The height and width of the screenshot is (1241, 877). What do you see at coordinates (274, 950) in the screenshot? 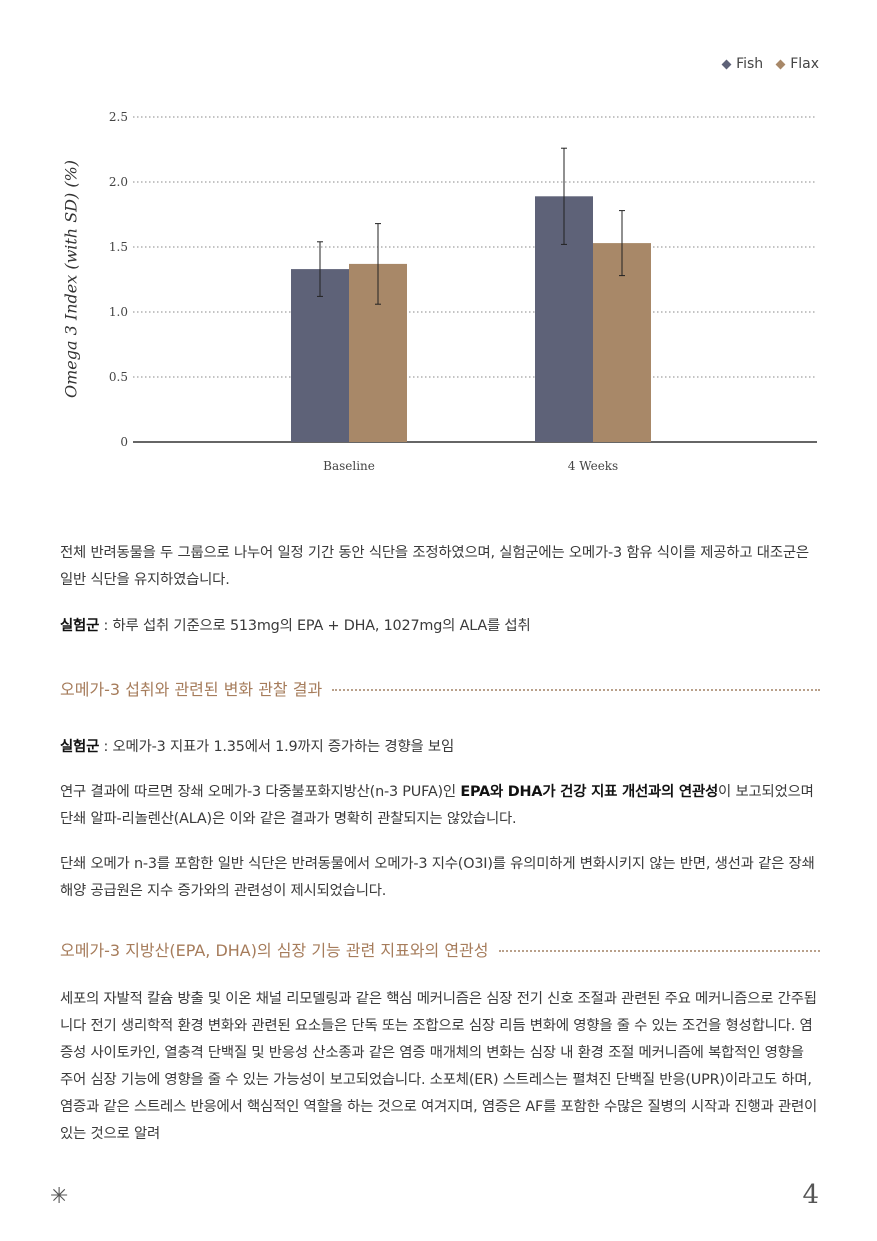
I see `section-heading-cardiac-text: 오메가-3 지방산(EPA, DHA)의 심장 기능 관련 지표와의 연관성` at bounding box center [274, 950].